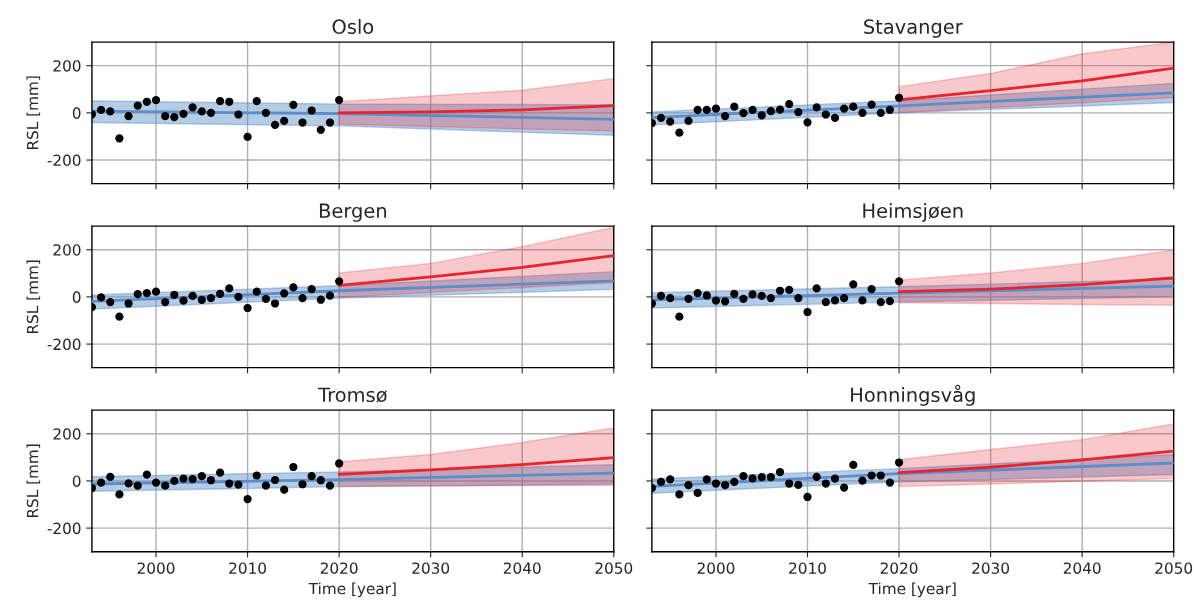 This screenshot has height=601, width=1194. I want to click on x-tick-label: 2030, so click(991, 568).